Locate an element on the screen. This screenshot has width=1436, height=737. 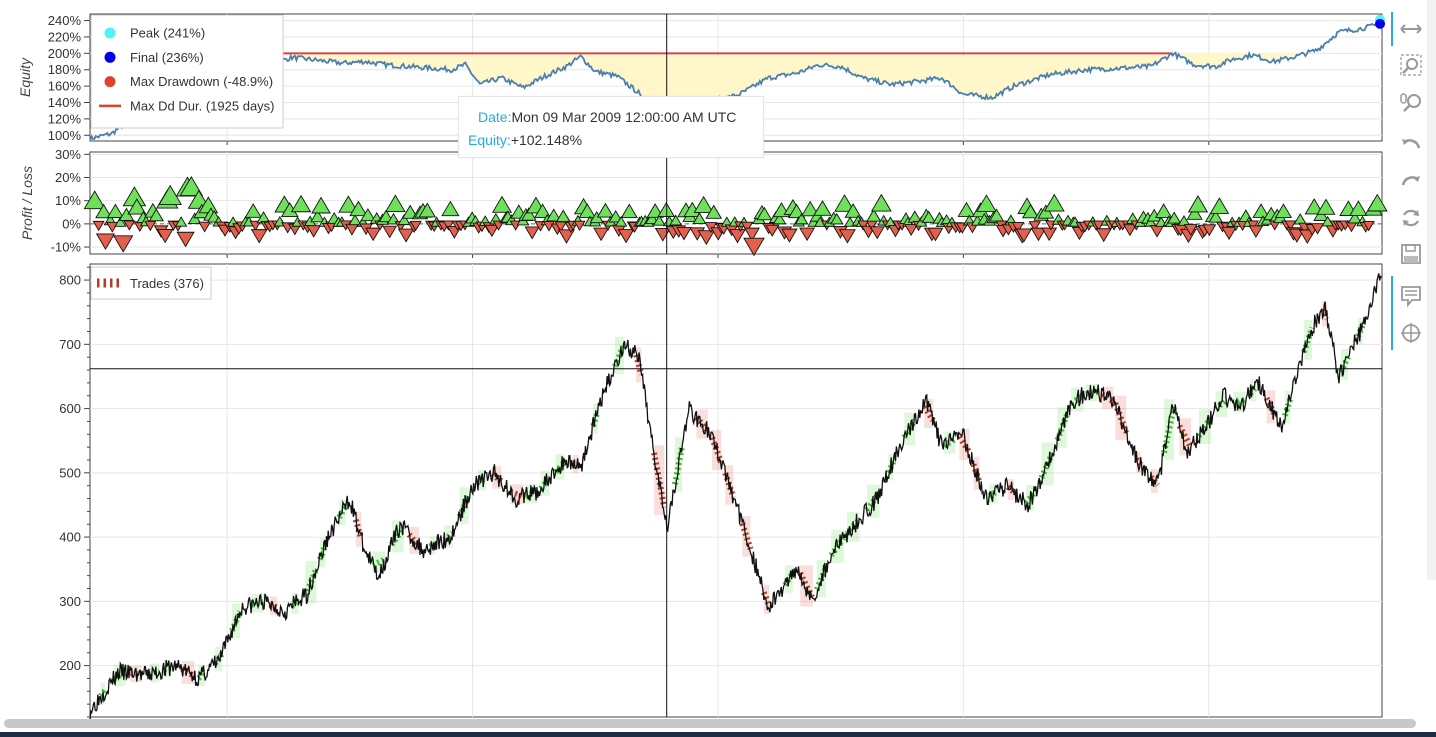
horizontal-scrollbar is located at coordinates (710, 723).